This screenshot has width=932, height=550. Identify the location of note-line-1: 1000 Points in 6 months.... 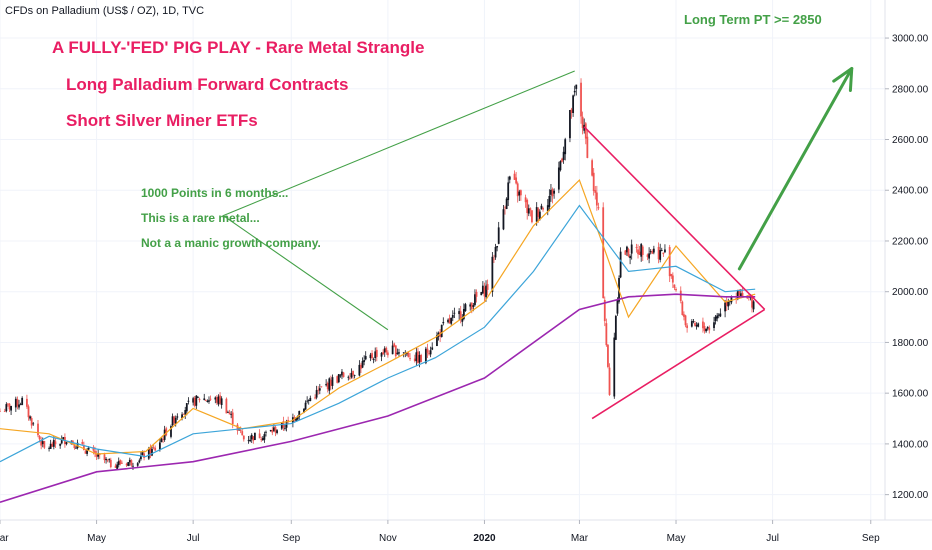
(215, 193).